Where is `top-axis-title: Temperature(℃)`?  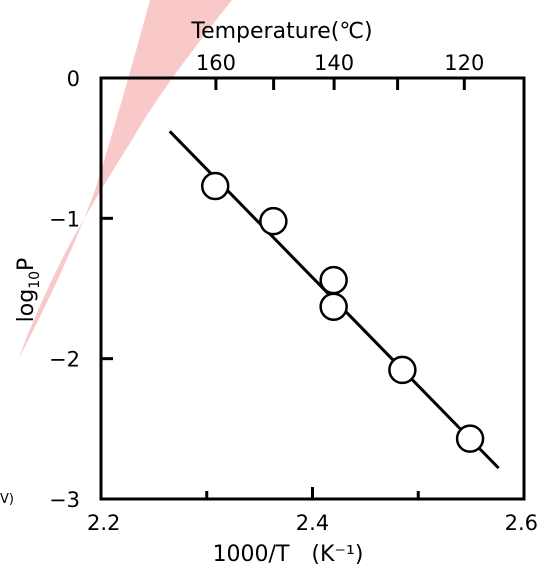 top-axis-title: Temperature(℃) is located at coordinates (281, 31).